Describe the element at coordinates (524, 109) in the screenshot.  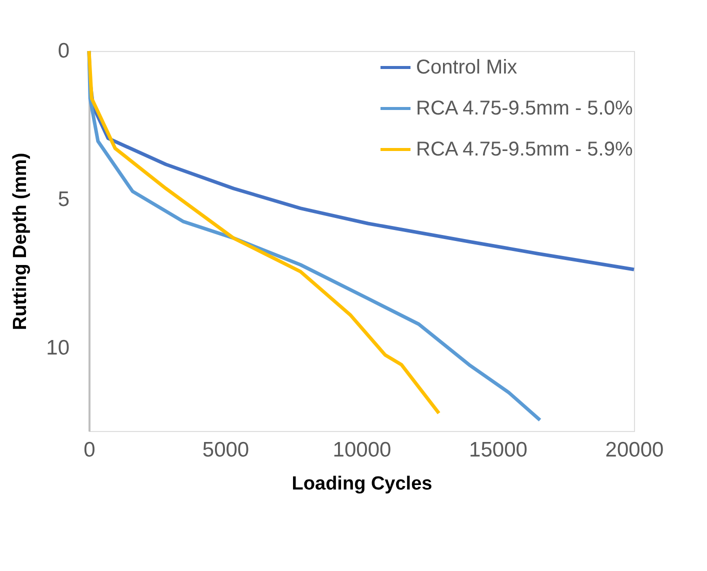
I see `legend-label: RCA 4.75-9.5mm - 5.0%` at that location.